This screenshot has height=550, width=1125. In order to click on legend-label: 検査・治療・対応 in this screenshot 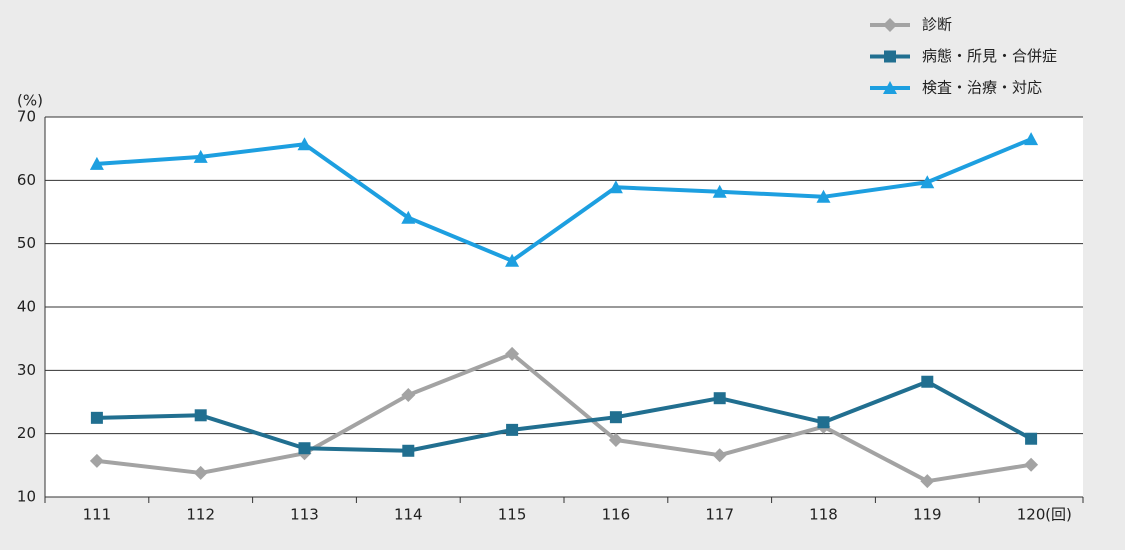, I will do `click(982, 88)`.